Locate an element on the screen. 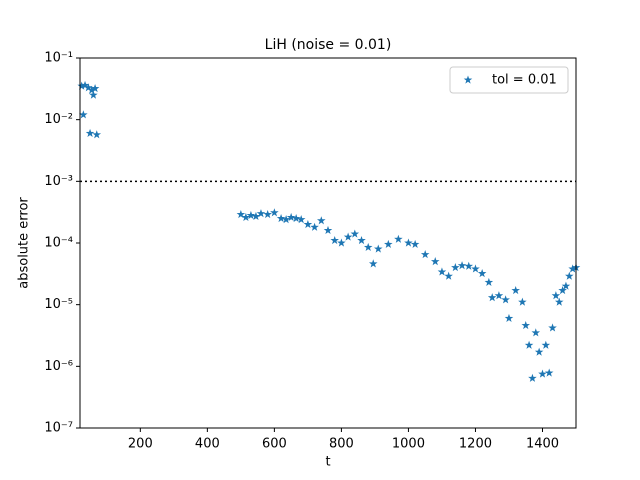 The image size is (640, 480). x-tick-label: 200 is located at coordinates (140, 444).